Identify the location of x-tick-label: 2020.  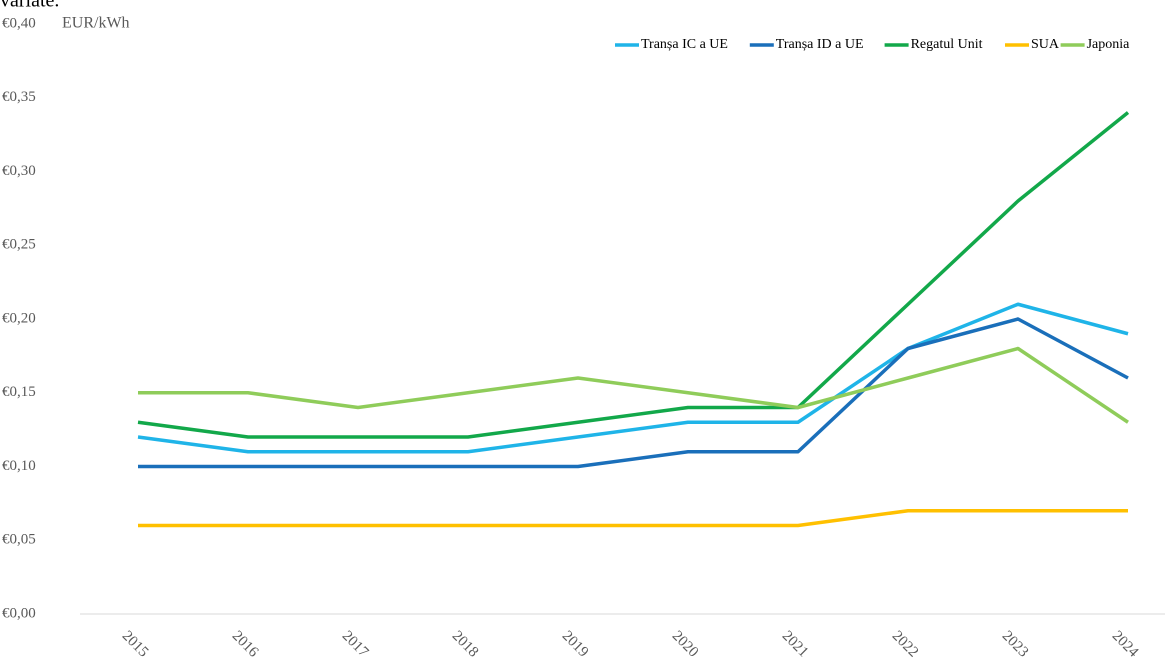
(685, 643).